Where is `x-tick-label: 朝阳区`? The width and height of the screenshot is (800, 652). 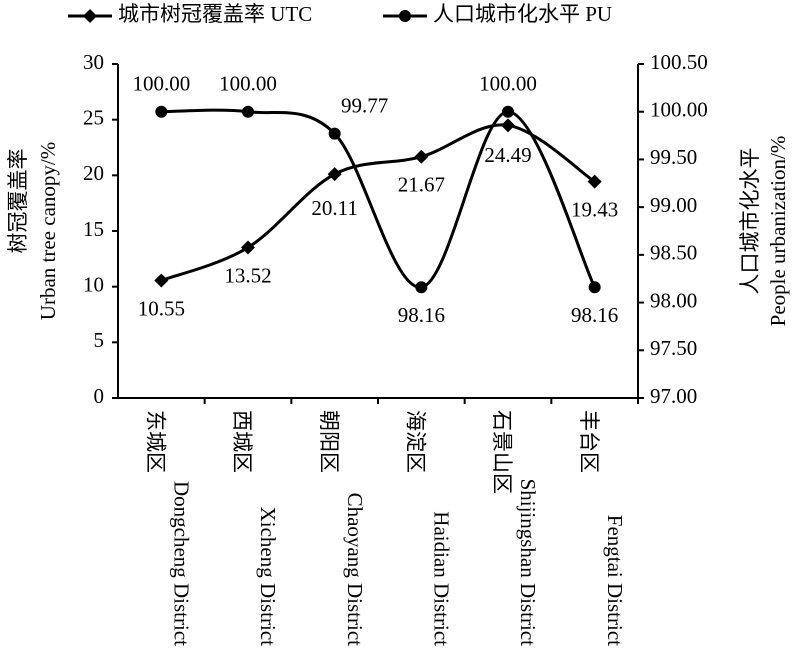 x-tick-label: 朝阳区 is located at coordinates (329, 441).